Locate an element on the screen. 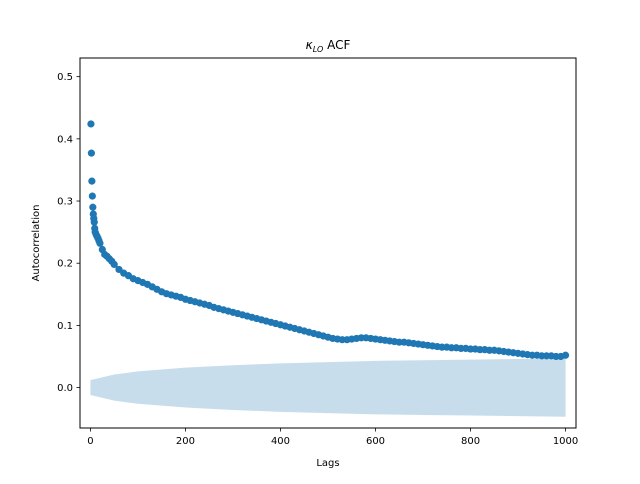 The height and width of the screenshot is (484, 640). y-ticks: 0.0 0.1 0.2 0.3 0.4 0.5 is located at coordinates (68, 233).